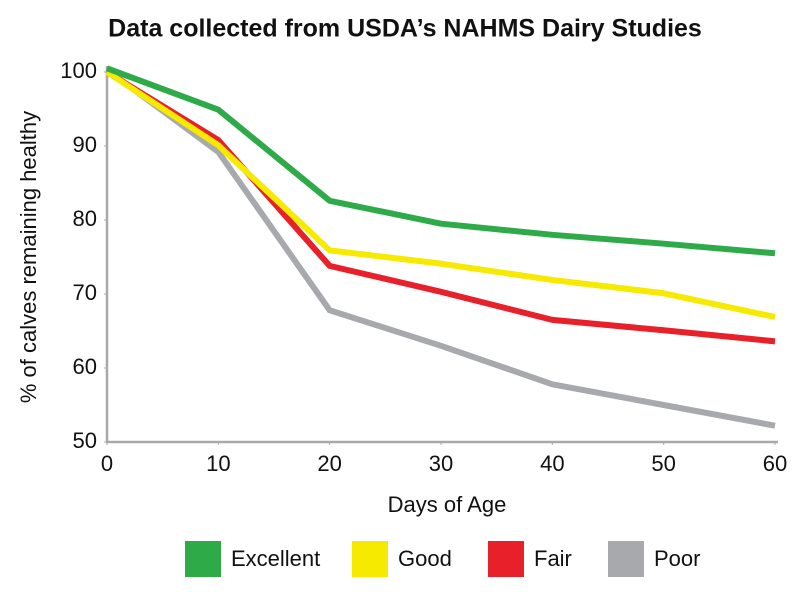 This screenshot has height=592, width=800. Describe the element at coordinates (677, 558) in the screenshot. I see `legend-label: Poor` at that location.